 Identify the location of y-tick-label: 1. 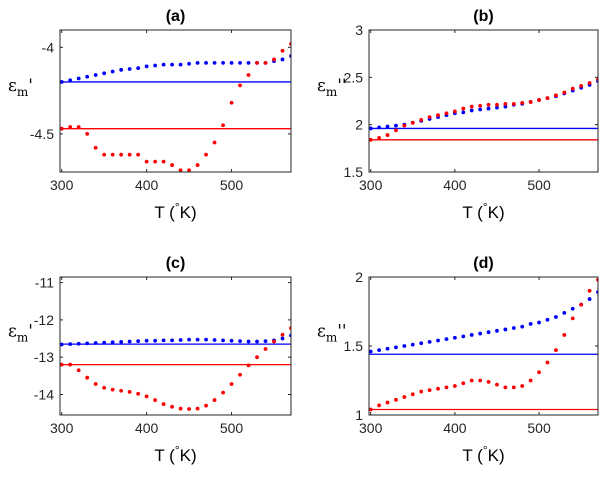
(359, 415).